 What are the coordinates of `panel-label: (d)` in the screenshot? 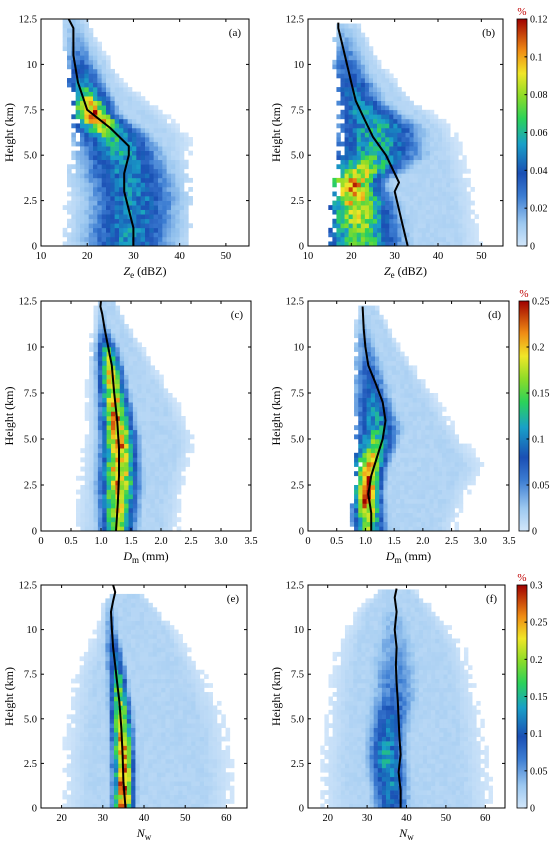 It's located at (494, 315).